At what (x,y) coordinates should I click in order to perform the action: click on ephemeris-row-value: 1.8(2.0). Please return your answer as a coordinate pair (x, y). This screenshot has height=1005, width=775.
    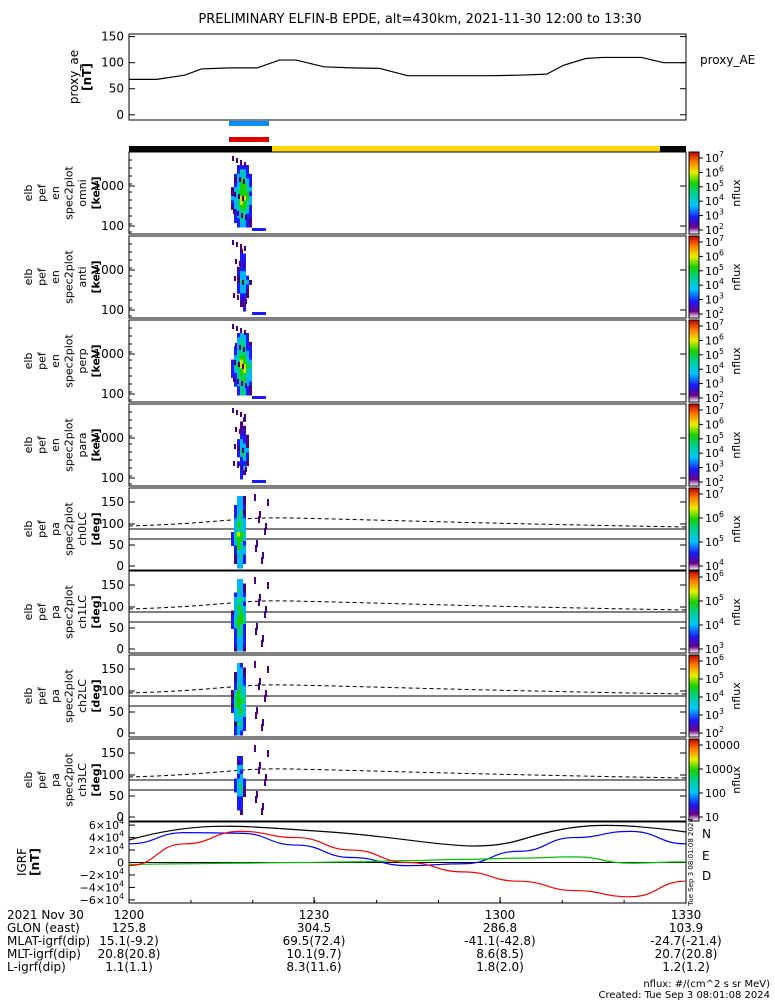
    Looking at the image, I should click on (500, 967).